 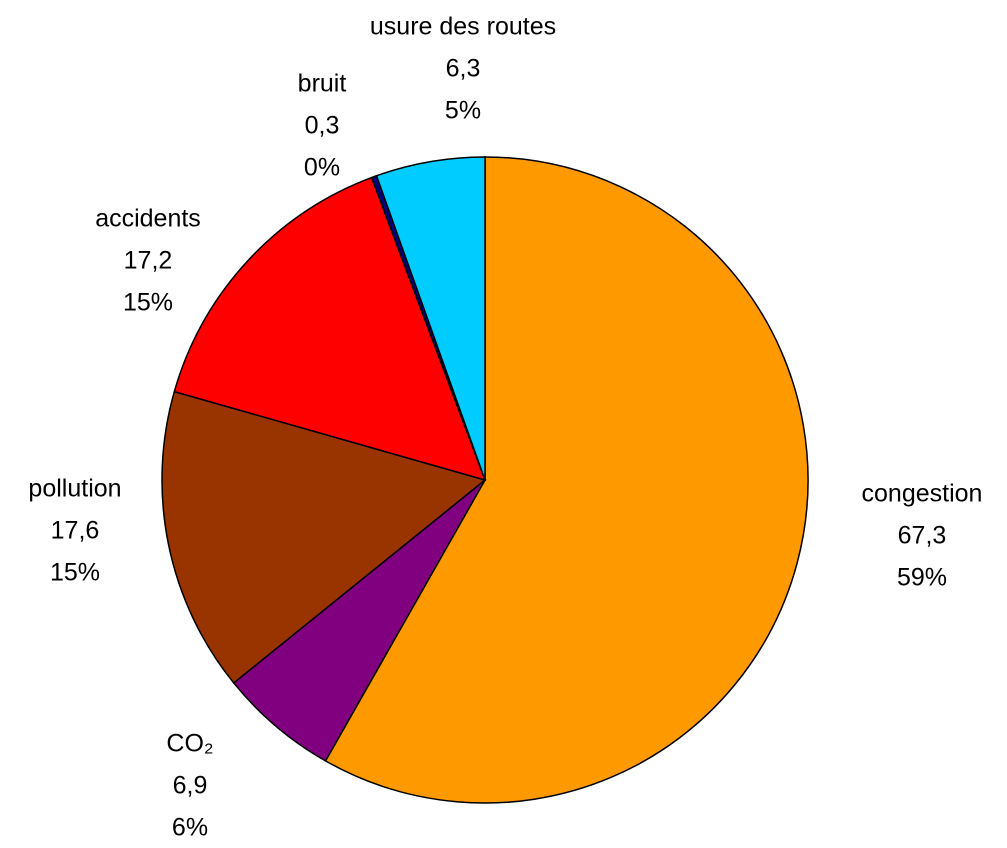 I want to click on slice-value: 0,3, so click(x=322, y=126).